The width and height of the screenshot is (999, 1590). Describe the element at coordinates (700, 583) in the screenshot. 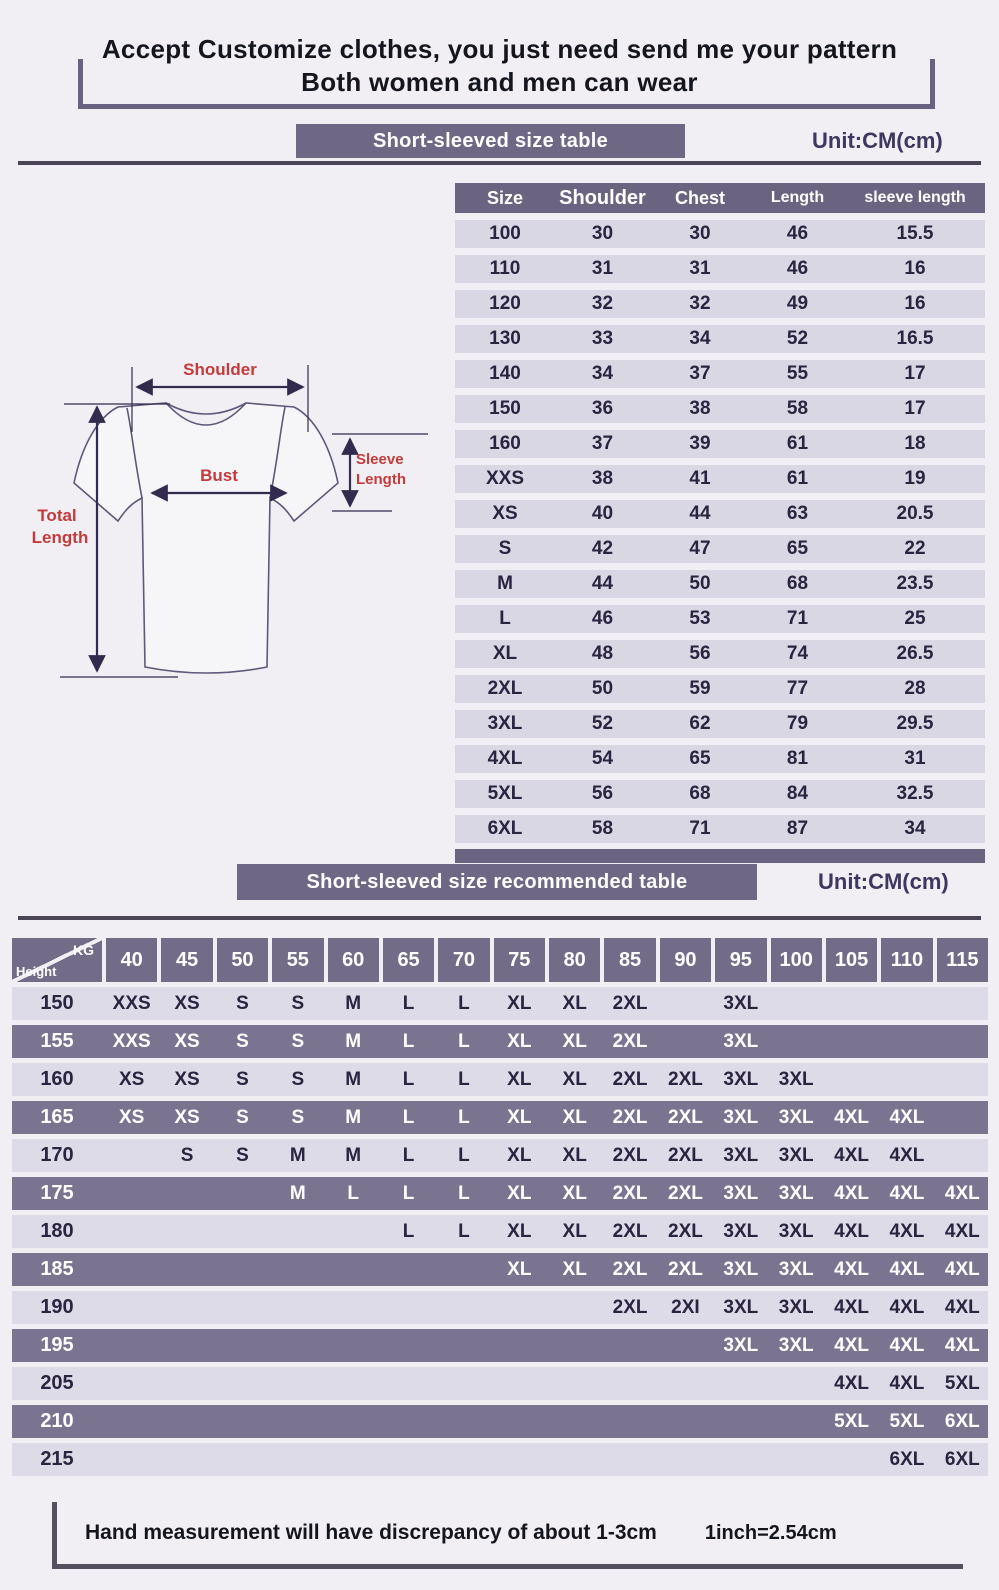

I see `size-table-cell: 50` at that location.